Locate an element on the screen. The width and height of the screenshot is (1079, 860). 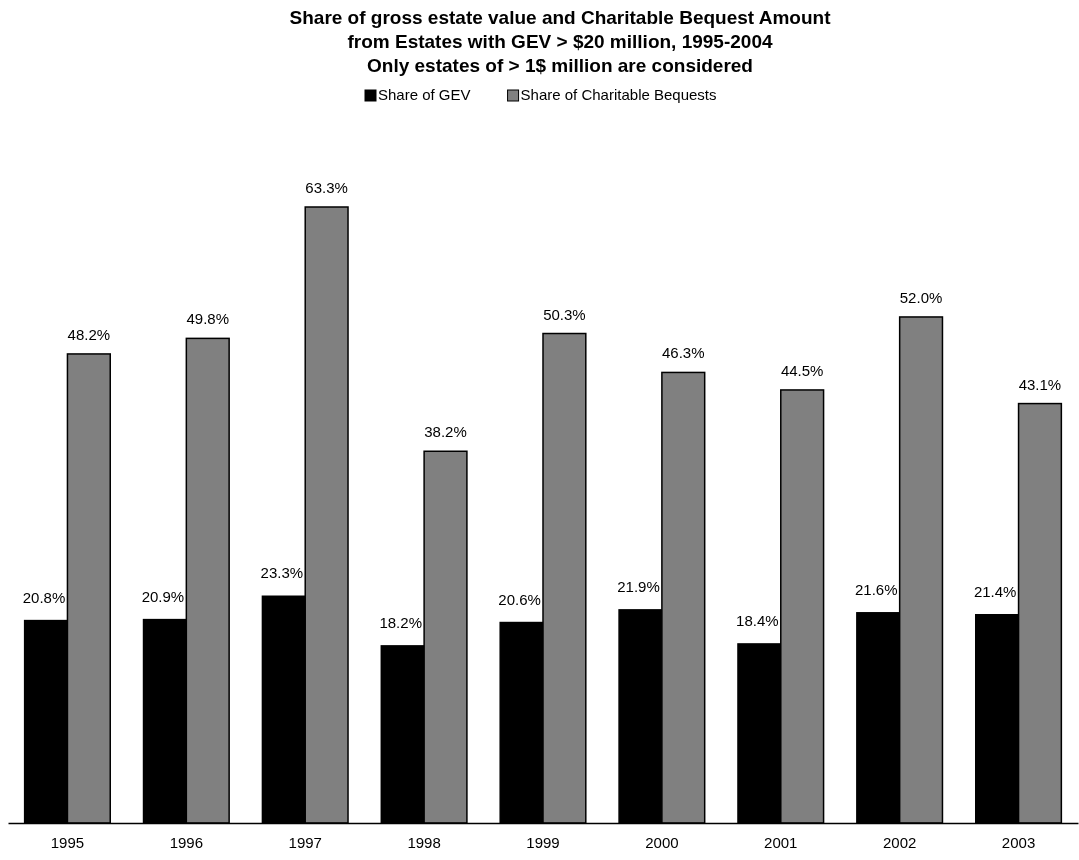
data-label: 44.5% is located at coordinates (802, 370).